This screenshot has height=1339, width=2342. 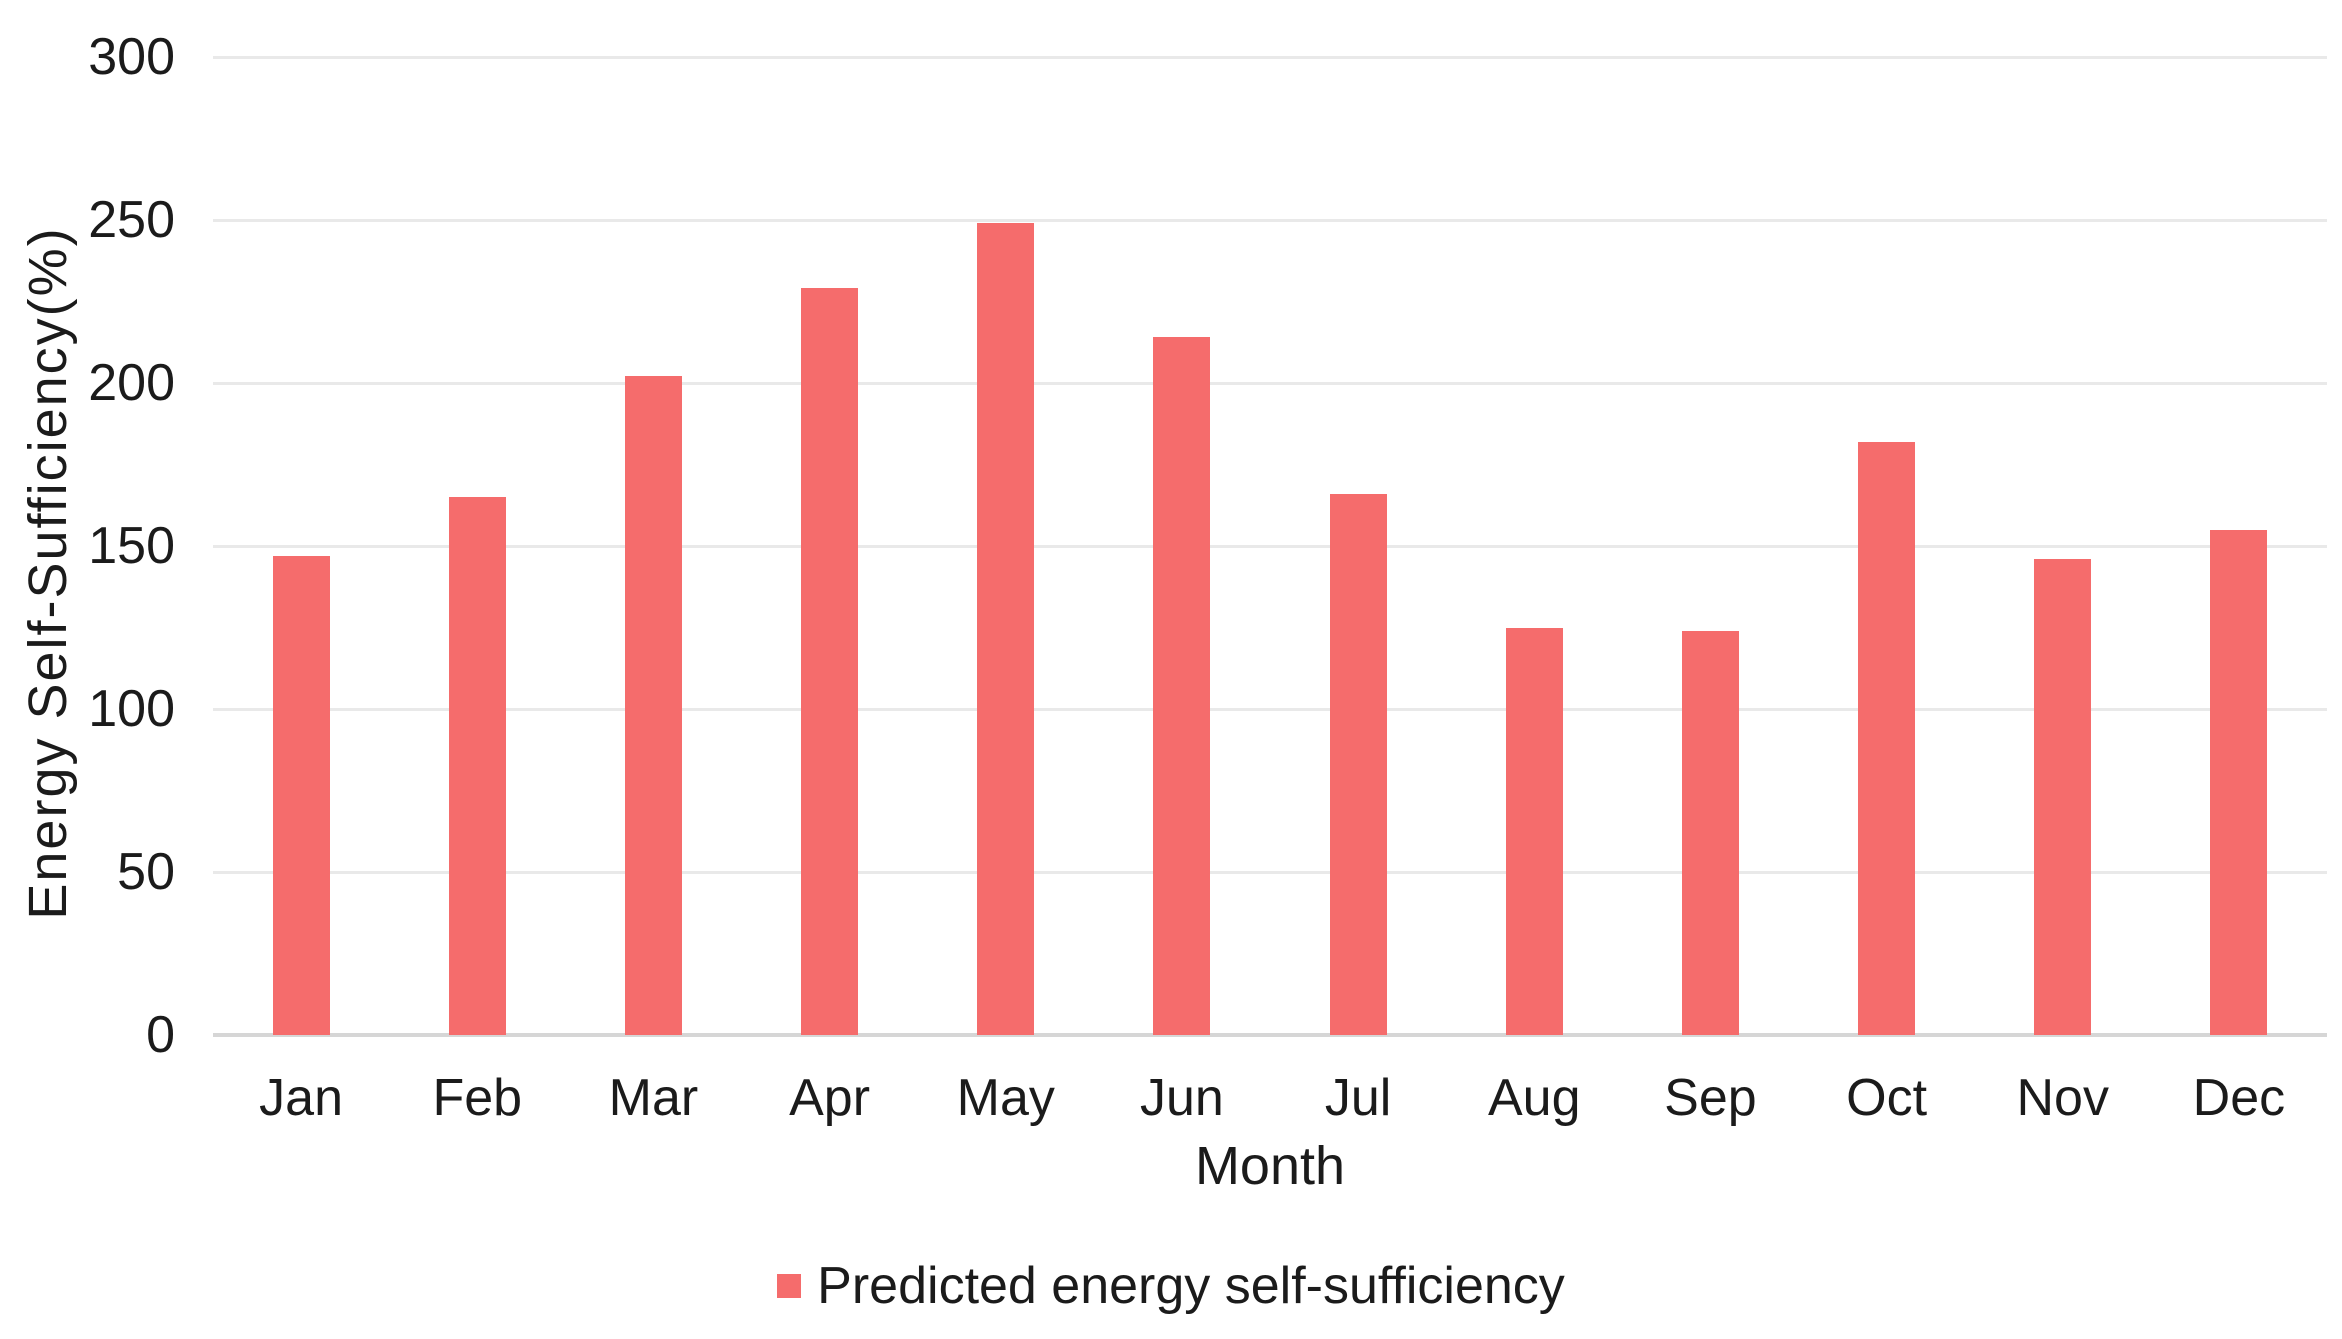 What do you see at coordinates (160, 1035) in the screenshot?
I see `y-tick-label: 0` at bounding box center [160, 1035].